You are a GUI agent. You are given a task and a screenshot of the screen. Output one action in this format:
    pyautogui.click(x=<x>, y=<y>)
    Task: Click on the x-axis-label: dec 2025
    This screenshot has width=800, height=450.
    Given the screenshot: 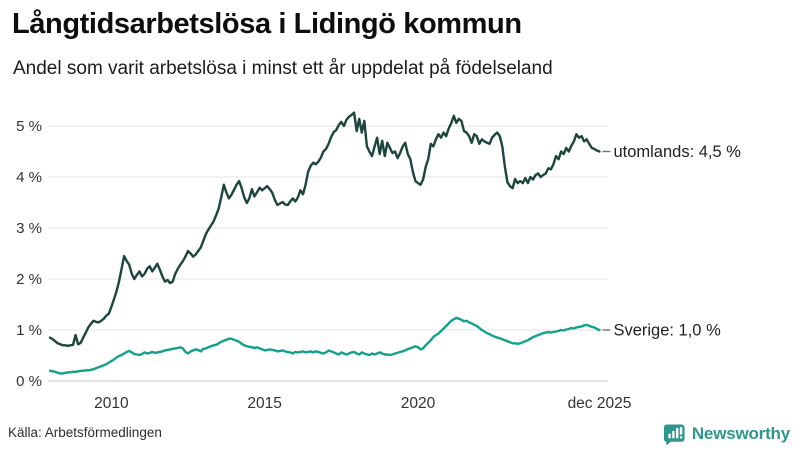 What is the action you would take?
    pyautogui.click(x=600, y=403)
    